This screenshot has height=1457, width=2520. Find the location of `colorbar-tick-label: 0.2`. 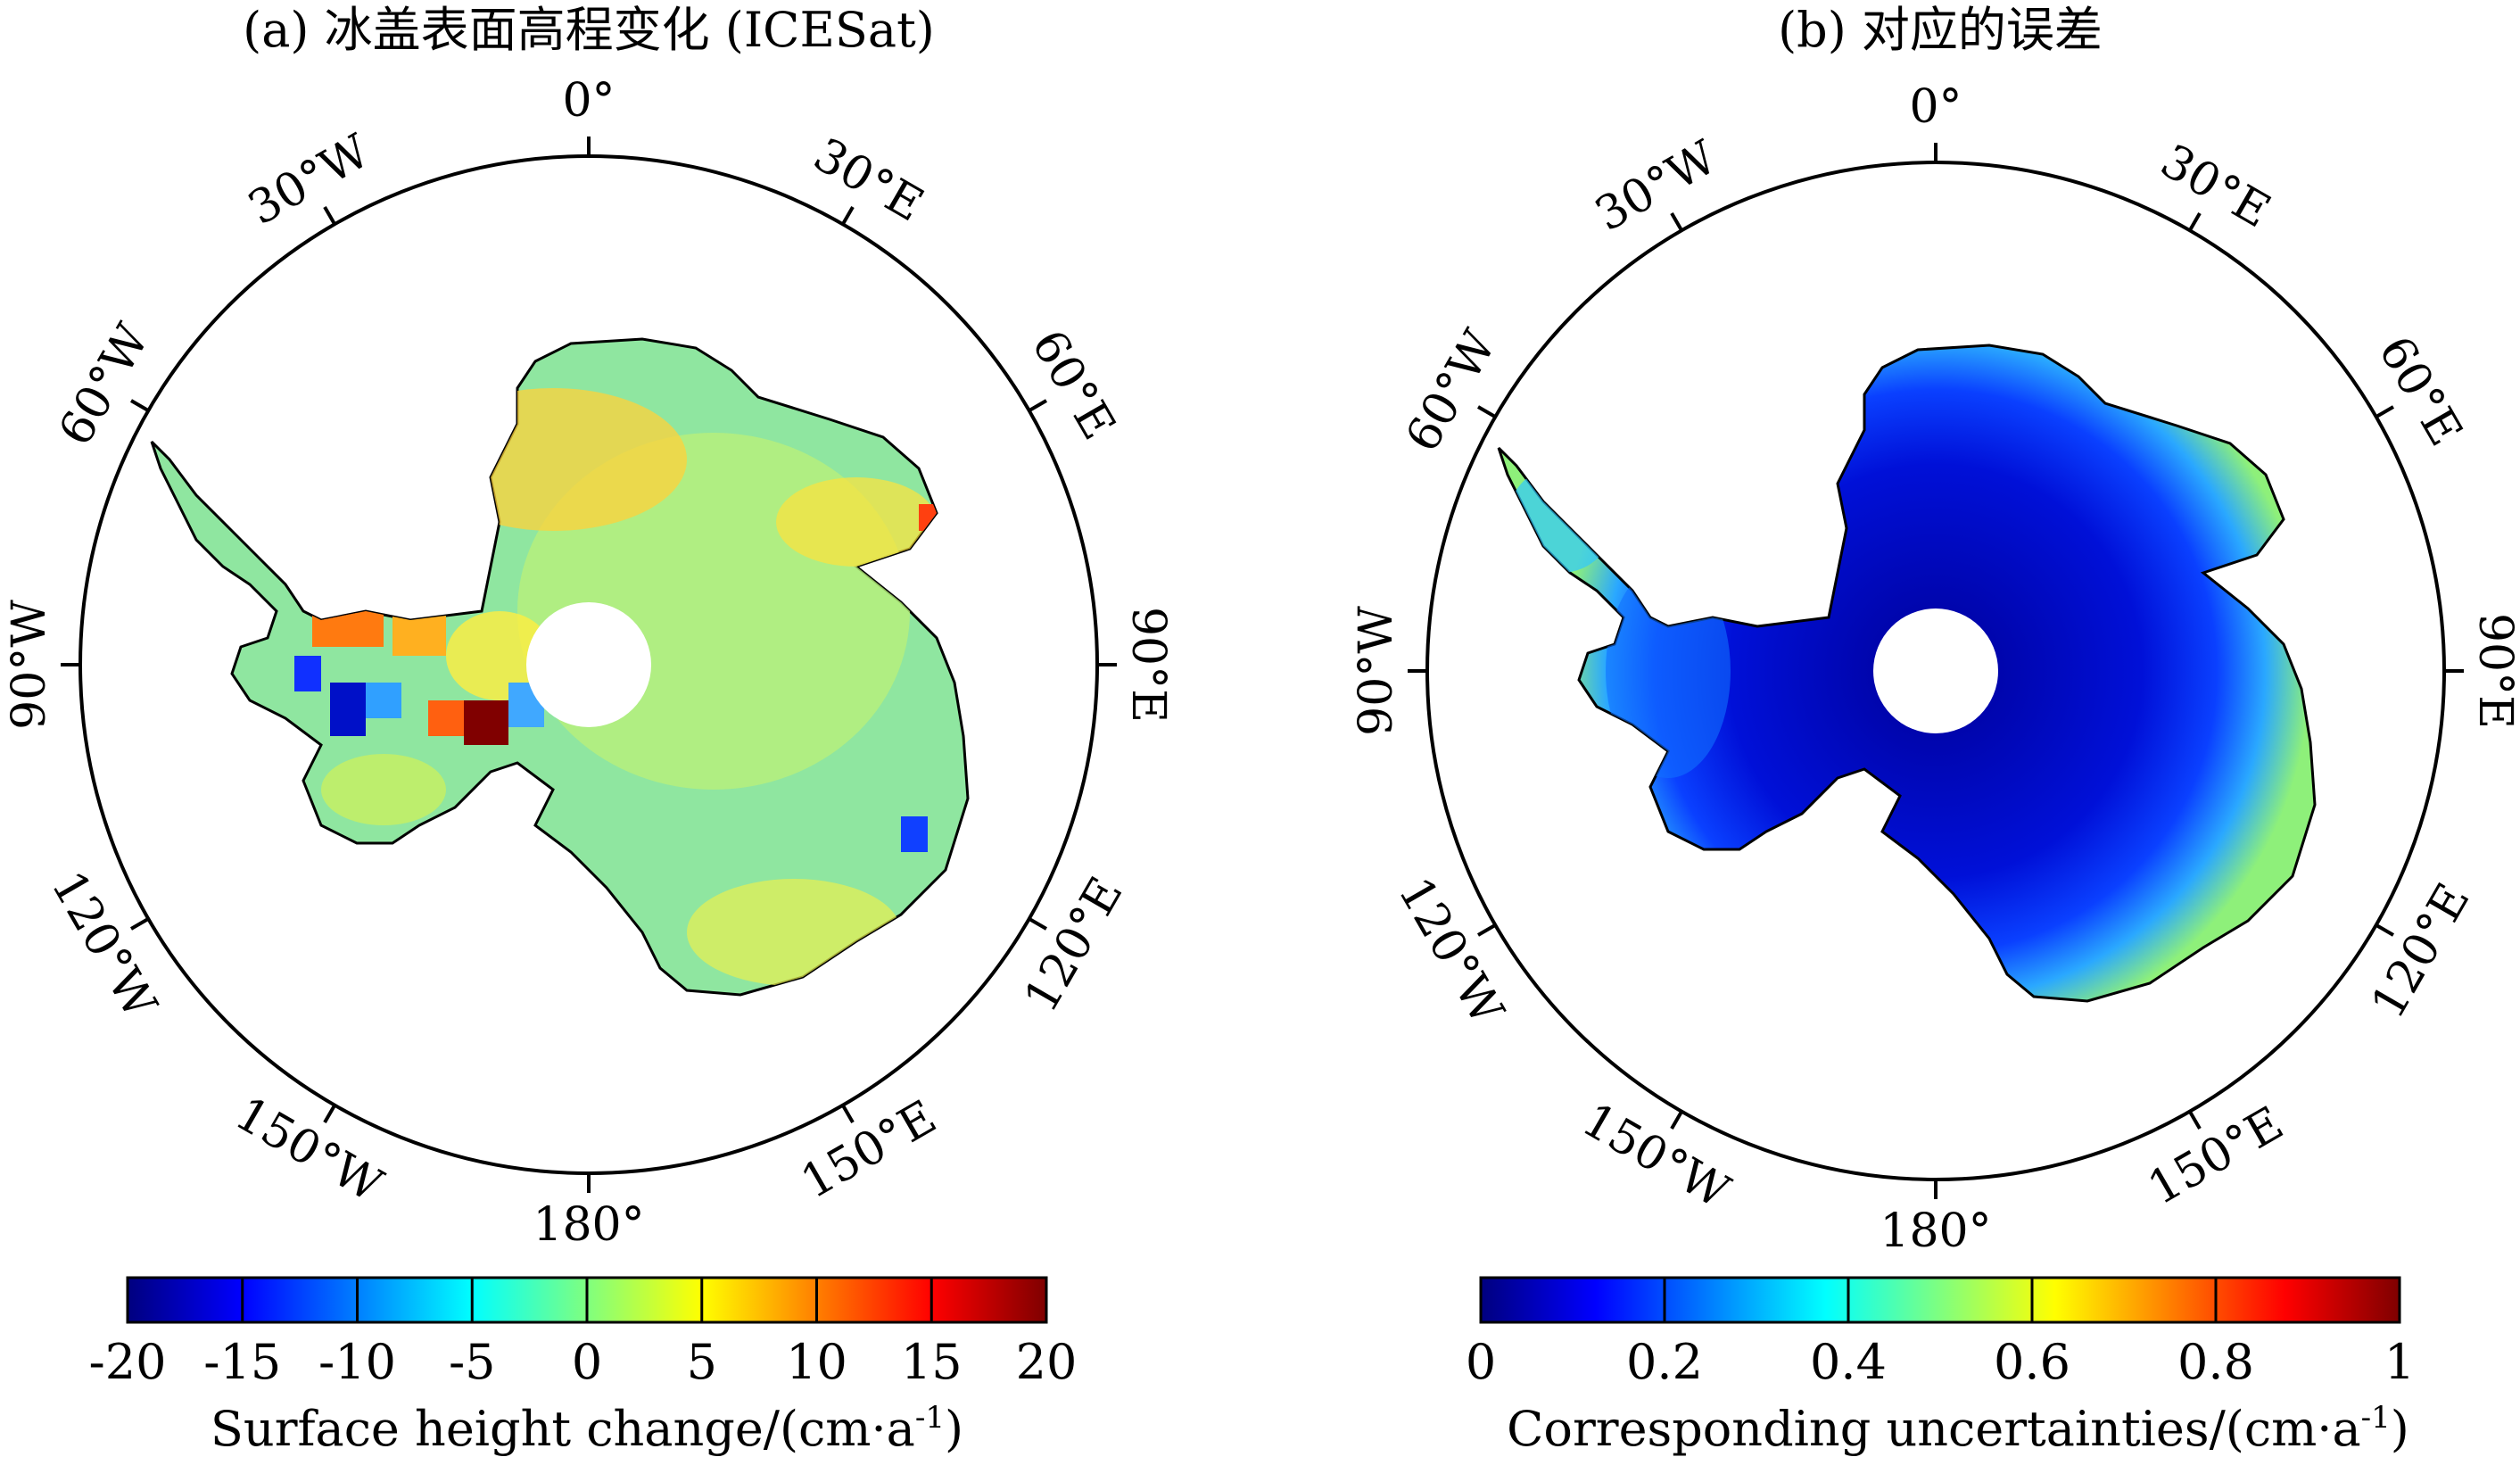

colorbar-tick-label: 0.2 is located at coordinates (1664, 1362).